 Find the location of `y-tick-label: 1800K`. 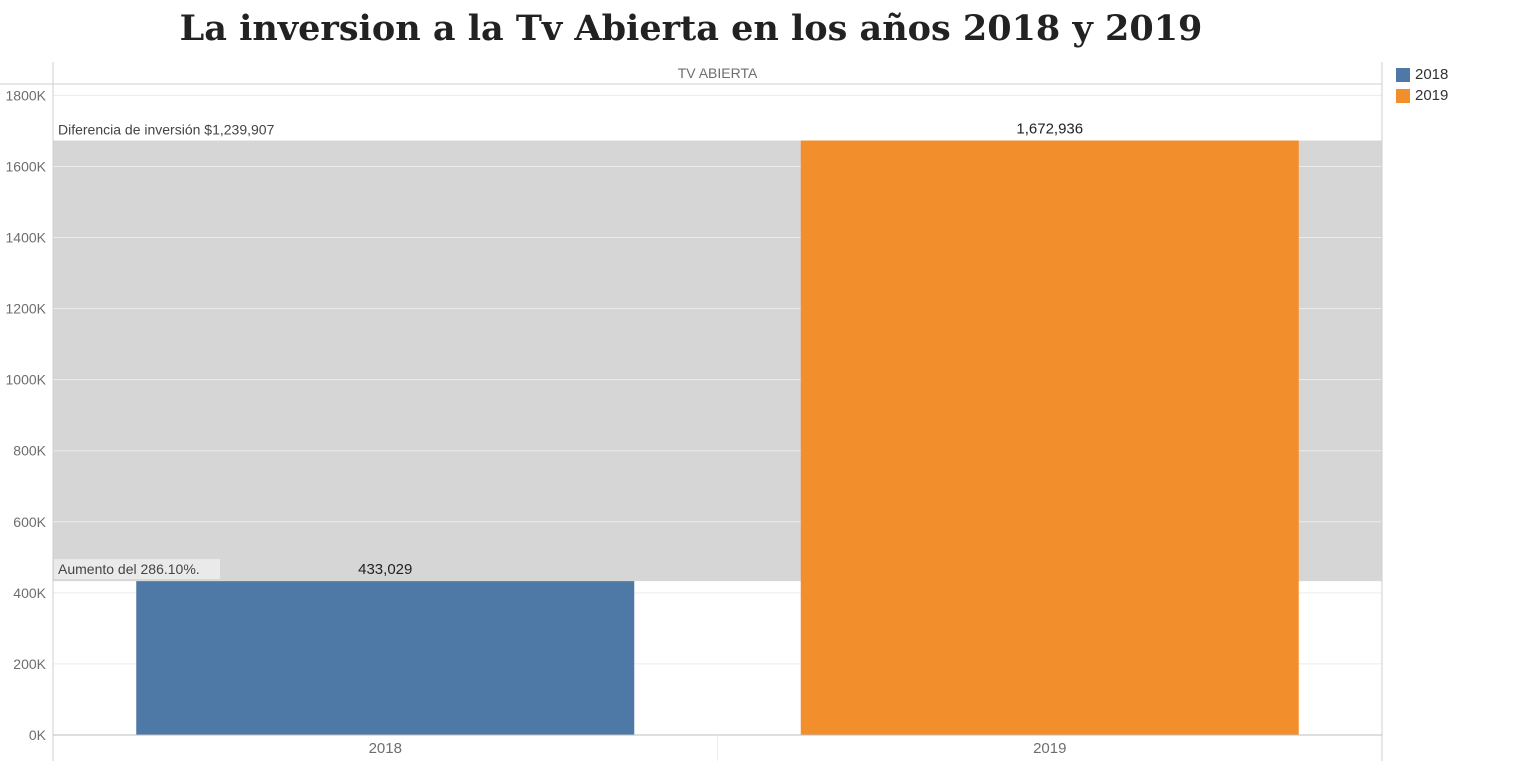

y-tick-label: 1800K is located at coordinates (26, 95).